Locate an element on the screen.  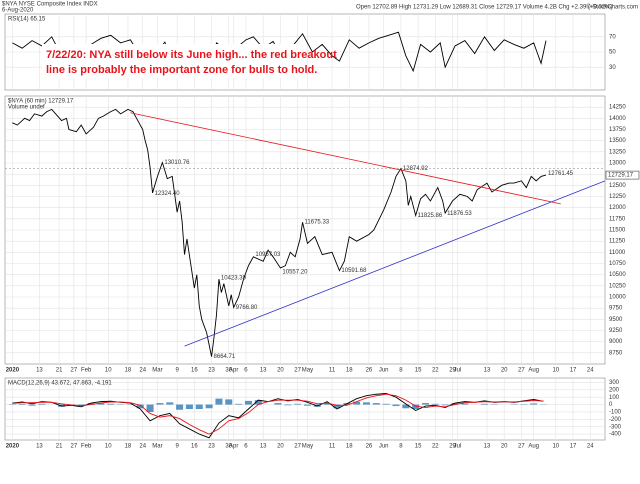
y-tick-label: -100 is located at coordinates (615, 413).